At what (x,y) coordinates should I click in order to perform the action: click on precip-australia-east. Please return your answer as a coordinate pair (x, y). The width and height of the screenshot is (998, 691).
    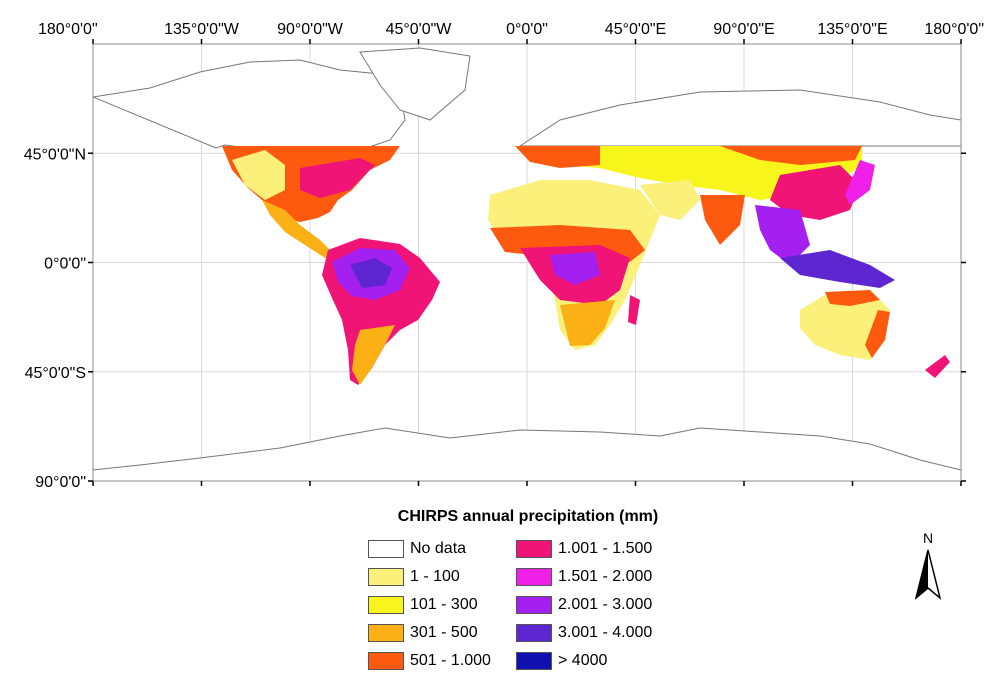
    Looking at the image, I should click on (877, 334).